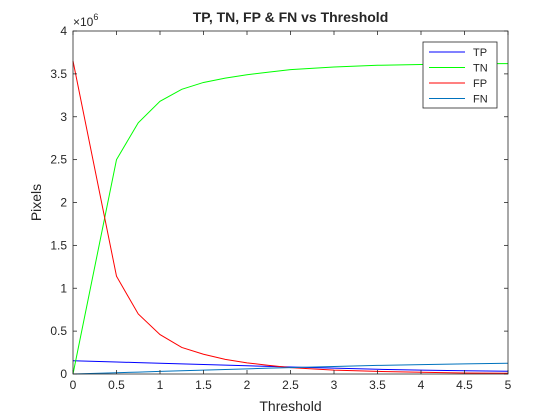 The image size is (560, 420). I want to click on y-tick-label: 1.5, so click(58, 245).